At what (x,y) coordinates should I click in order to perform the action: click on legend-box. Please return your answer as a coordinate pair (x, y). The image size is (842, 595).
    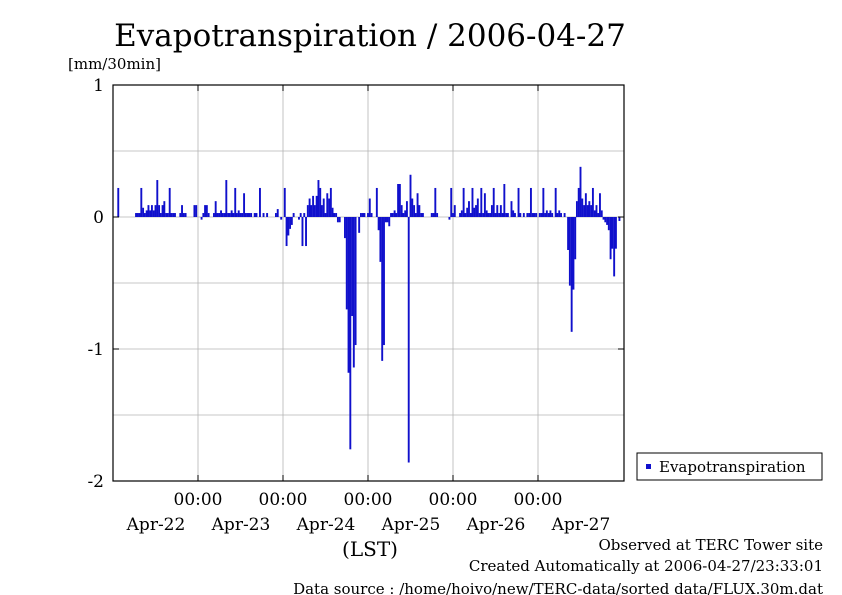
    Looking at the image, I should click on (729, 466).